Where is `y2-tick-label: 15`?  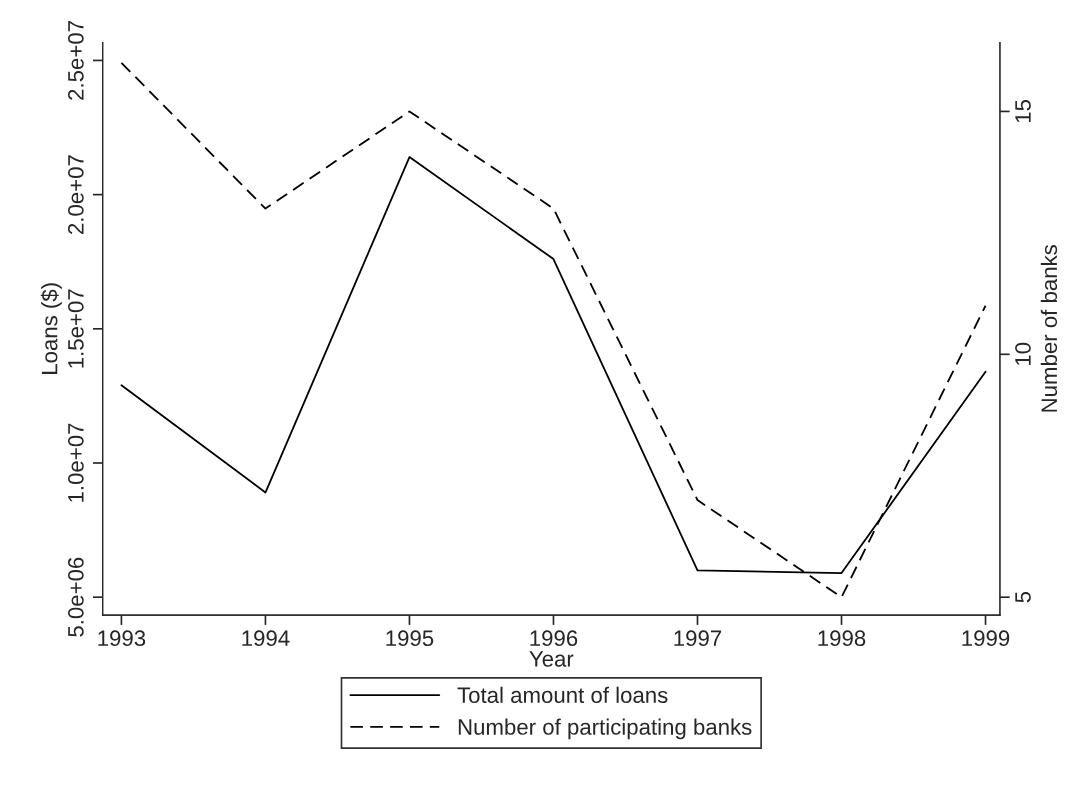
y2-tick-label: 15 is located at coordinates (1023, 111).